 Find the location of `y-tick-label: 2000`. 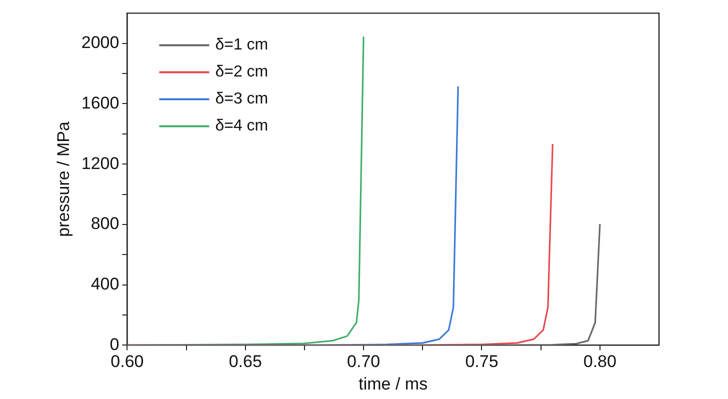

y-tick-label: 2000 is located at coordinates (100, 42).